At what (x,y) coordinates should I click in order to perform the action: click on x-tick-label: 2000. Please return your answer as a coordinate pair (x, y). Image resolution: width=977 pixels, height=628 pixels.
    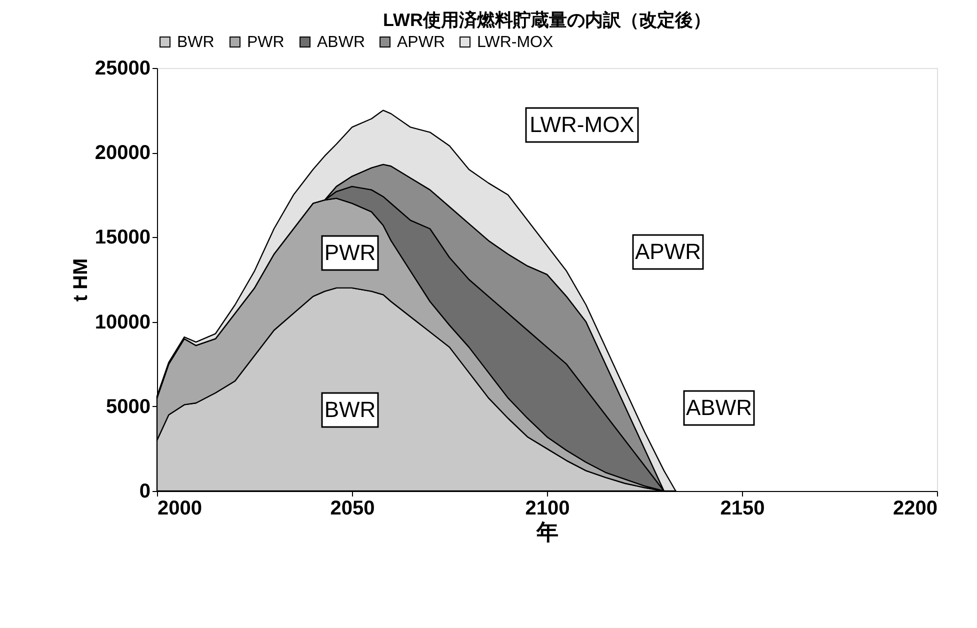
    Looking at the image, I should click on (180, 509).